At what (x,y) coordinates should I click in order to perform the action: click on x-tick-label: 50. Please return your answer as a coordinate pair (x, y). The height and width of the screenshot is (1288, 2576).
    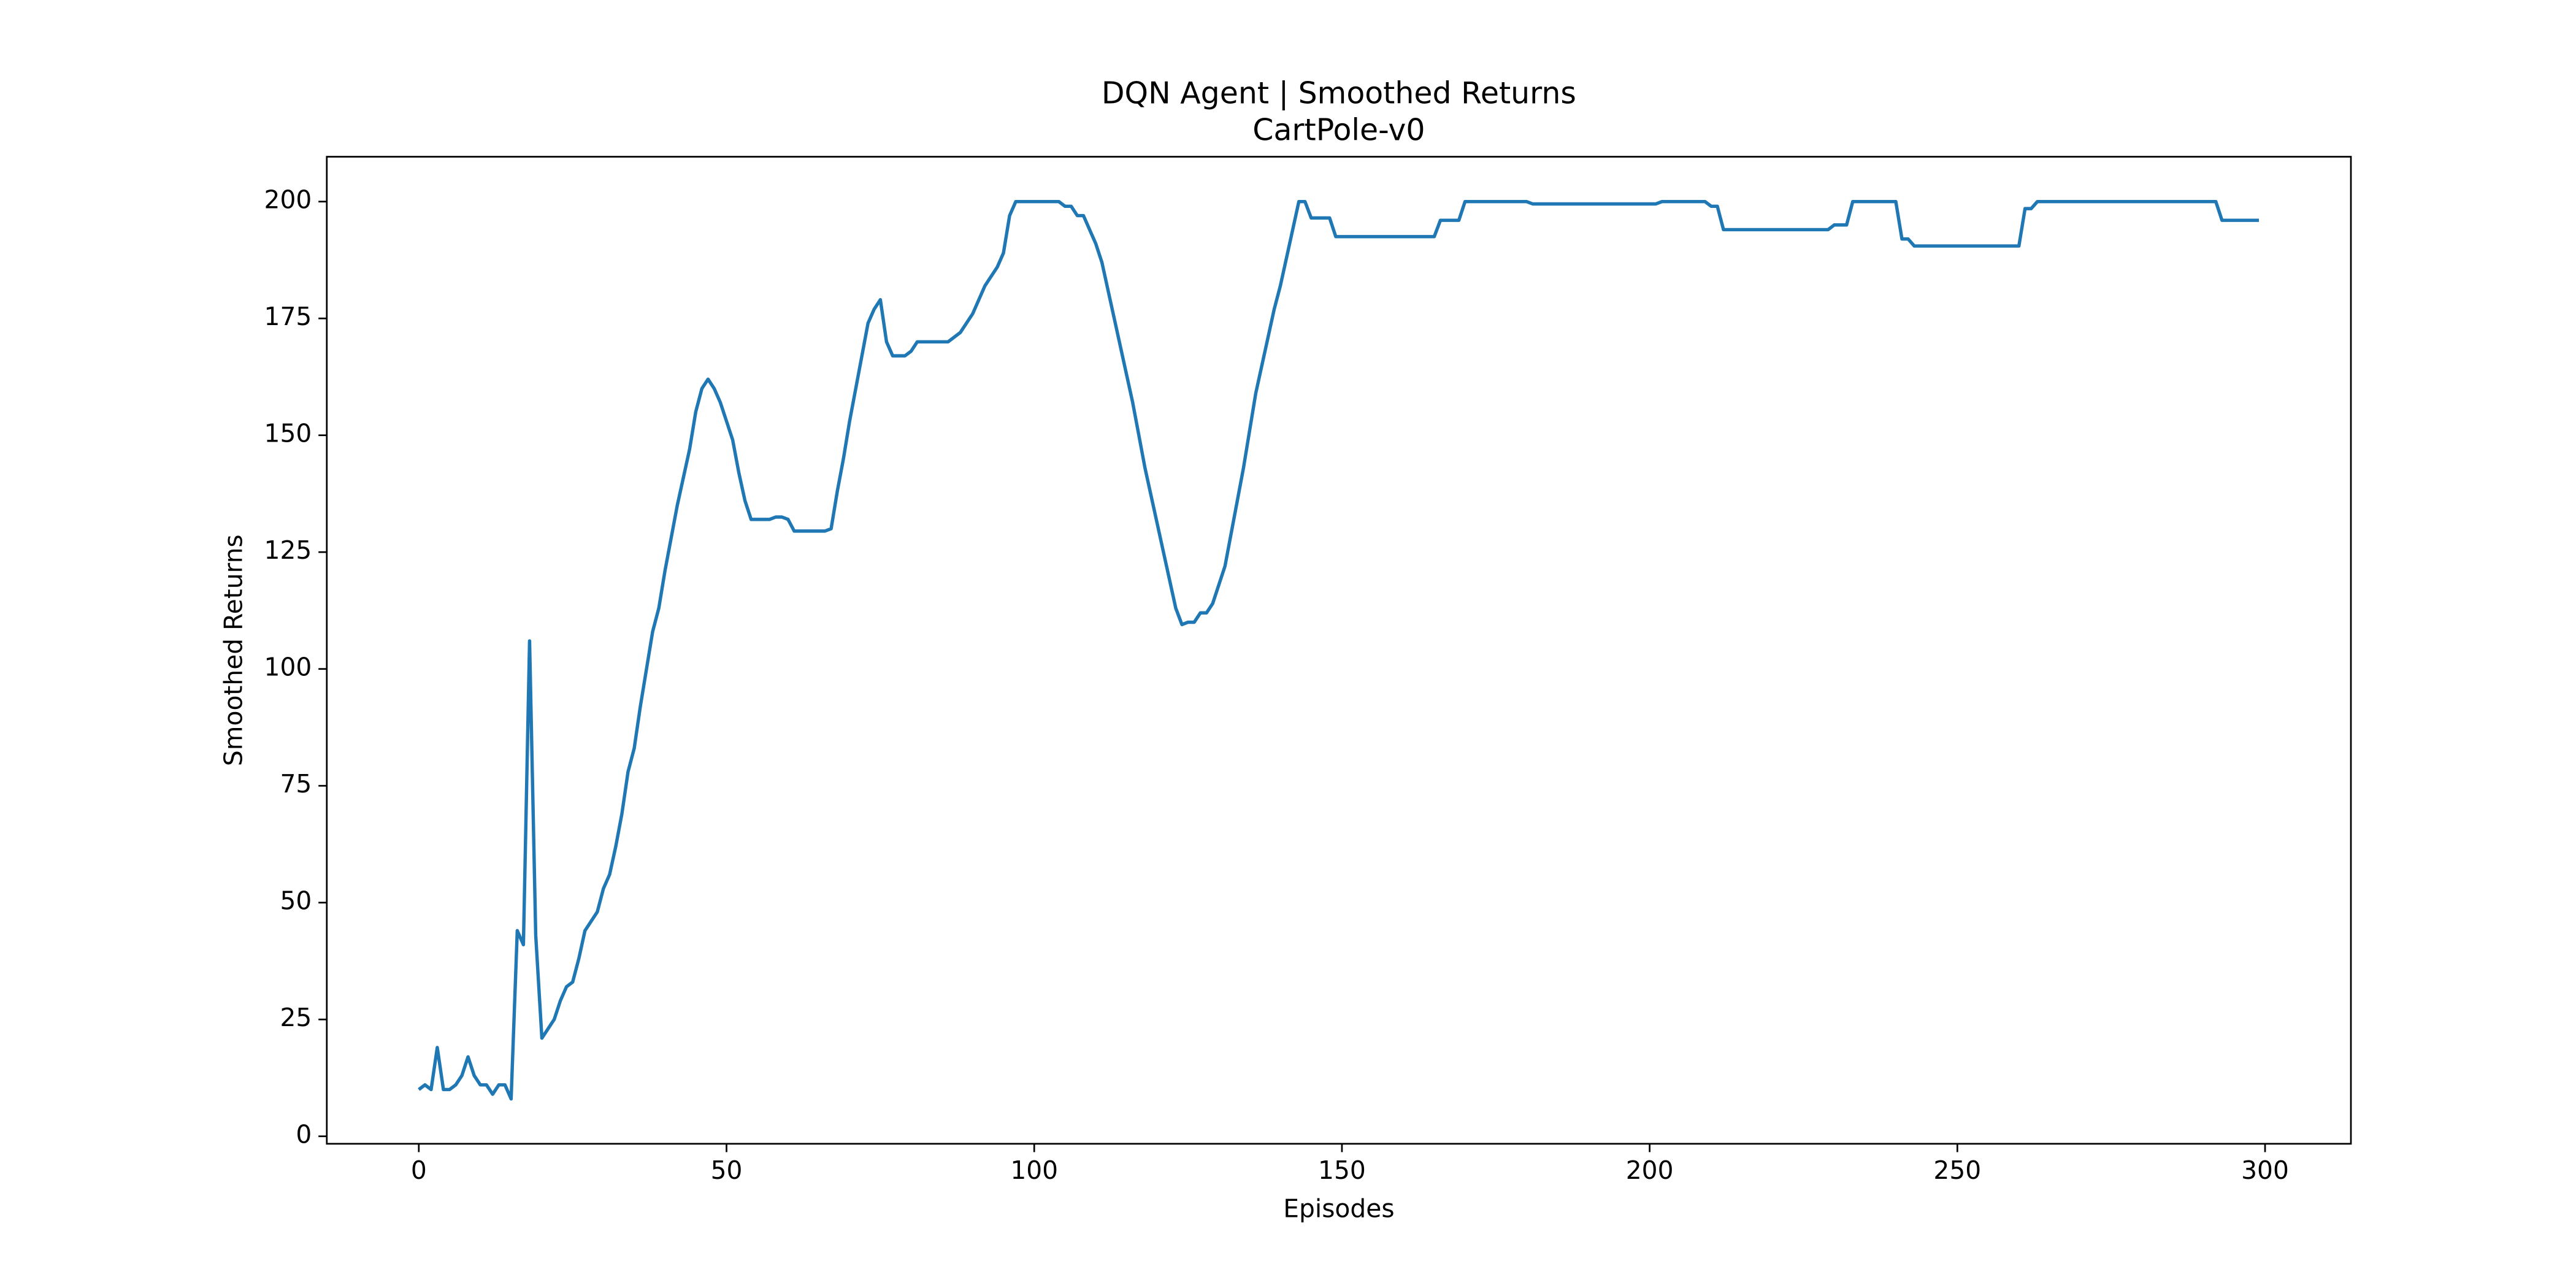
    Looking at the image, I should click on (727, 1170).